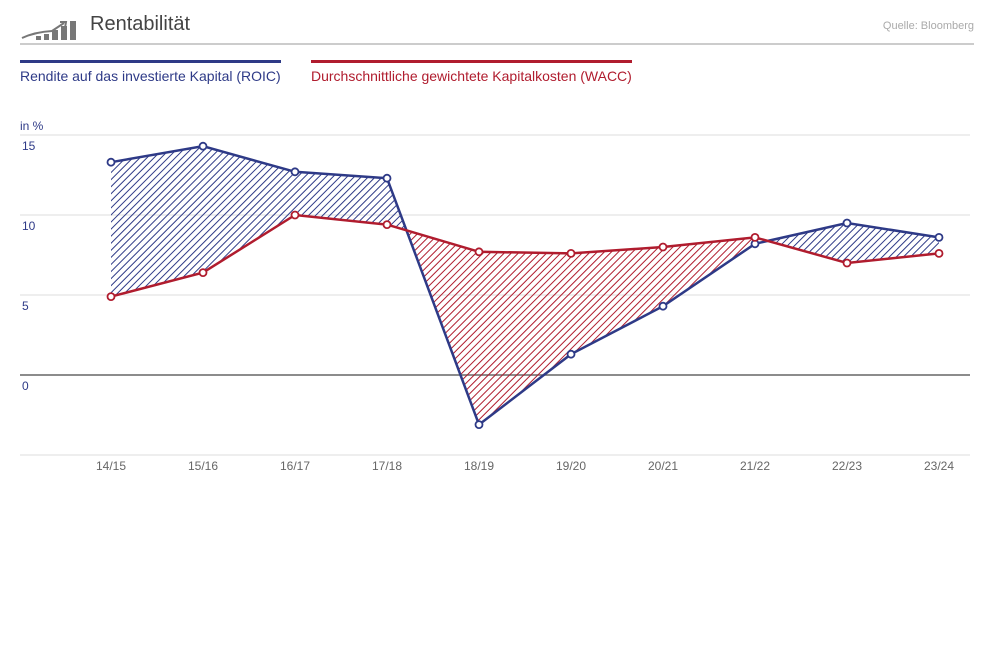 The height and width of the screenshot is (656, 994). What do you see at coordinates (497, 44) in the screenshot?
I see `divider` at bounding box center [497, 44].